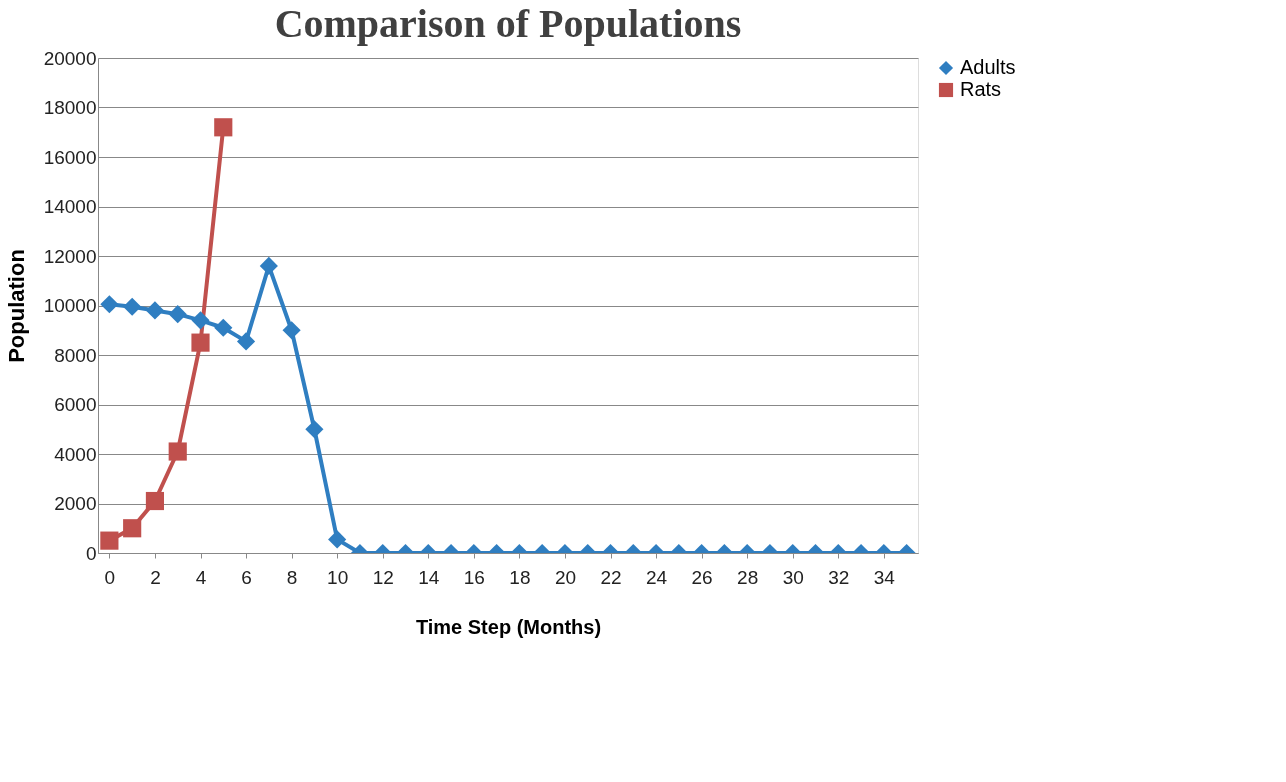 The height and width of the screenshot is (782, 1286). I want to click on y-tick-label: 12000, so click(70, 256).